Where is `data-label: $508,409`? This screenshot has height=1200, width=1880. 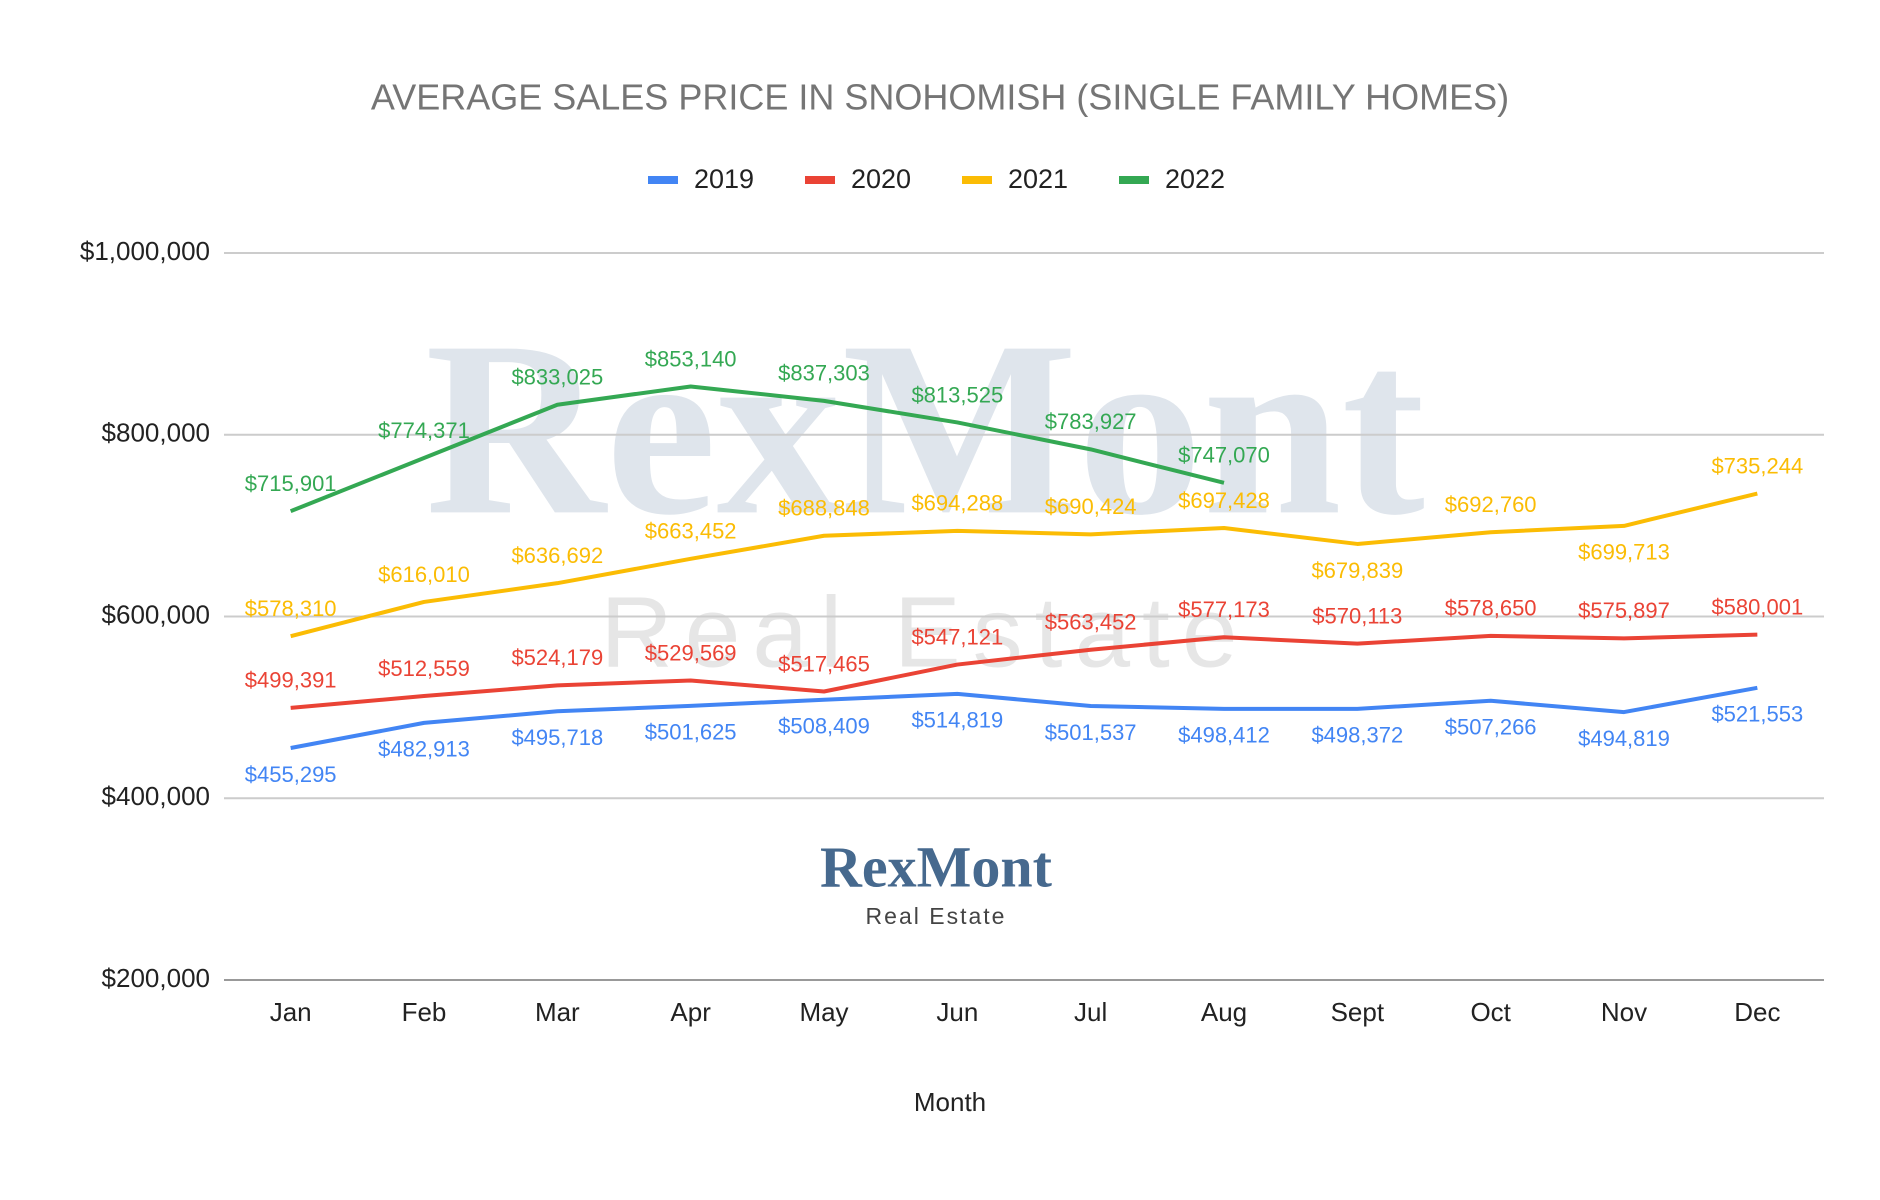
data-label: $508,409 is located at coordinates (824, 726).